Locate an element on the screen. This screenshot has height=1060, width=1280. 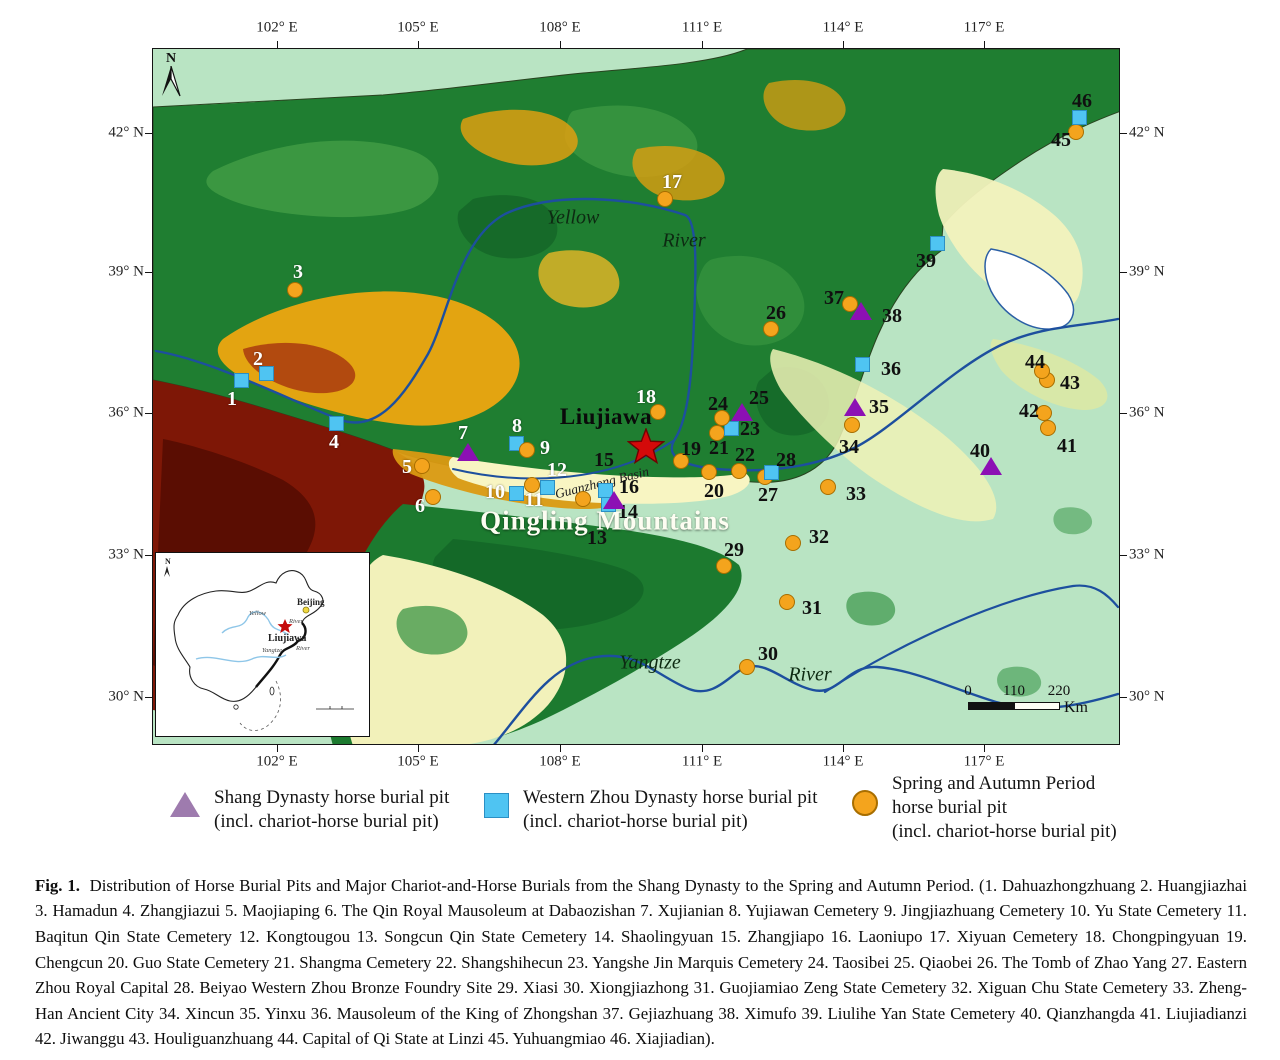
legend-line-2-2: (incl. chariot-horse burial pit) is located at coordinates (1004, 831).